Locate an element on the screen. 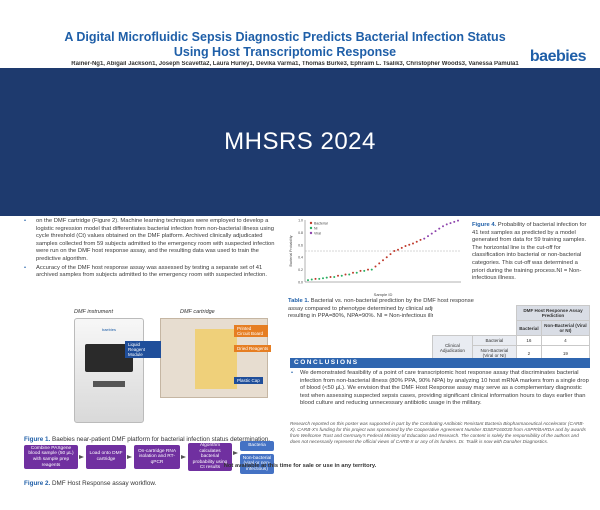 Image resolution: width=600 pixels, height=510 pixels. callout-printed-circuit: Printed Circuit Board is located at coordinates (251, 331).